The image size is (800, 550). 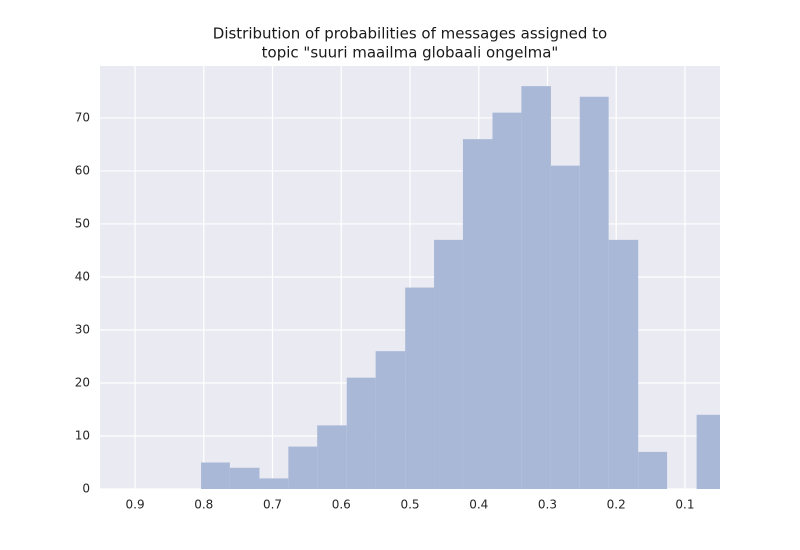 What do you see at coordinates (82, 170) in the screenshot?
I see `y-tick-label: 60` at bounding box center [82, 170].